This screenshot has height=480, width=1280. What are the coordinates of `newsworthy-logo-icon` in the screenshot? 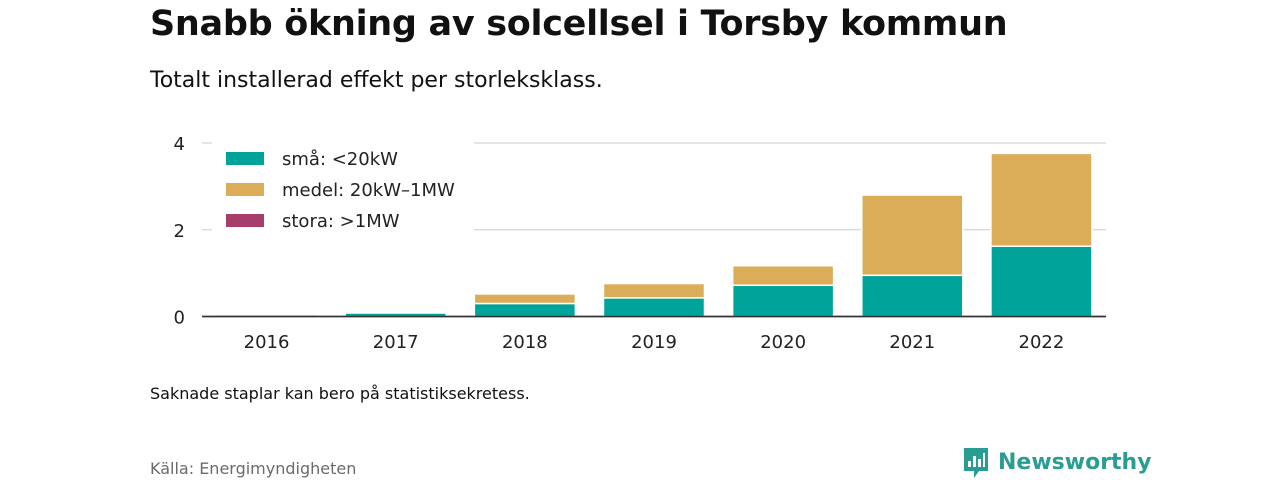 It's located at (976, 463).